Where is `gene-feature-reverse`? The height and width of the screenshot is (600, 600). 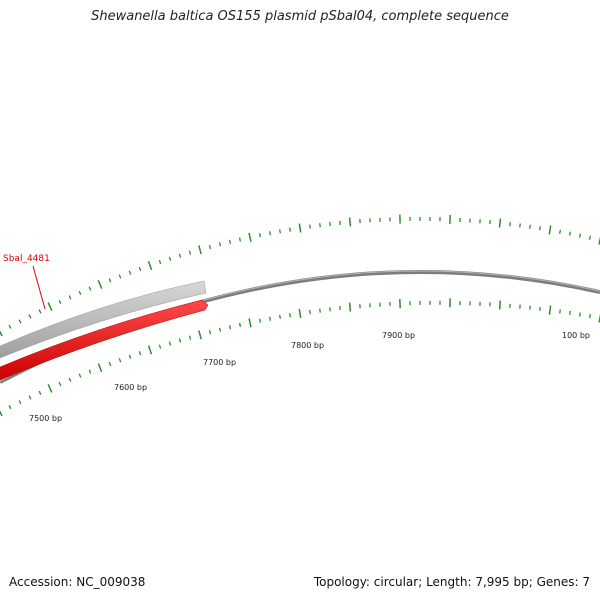 gene-feature-reverse is located at coordinates (104, 340).